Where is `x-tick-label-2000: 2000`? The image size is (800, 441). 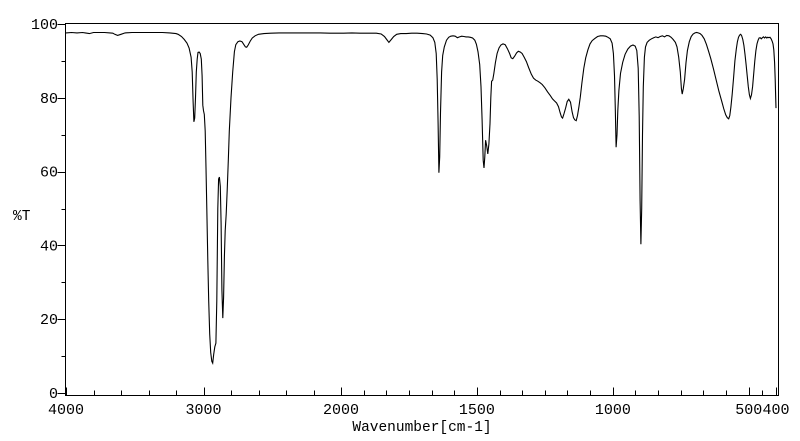
x-tick-label-2000: 2000 is located at coordinates (341, 410).